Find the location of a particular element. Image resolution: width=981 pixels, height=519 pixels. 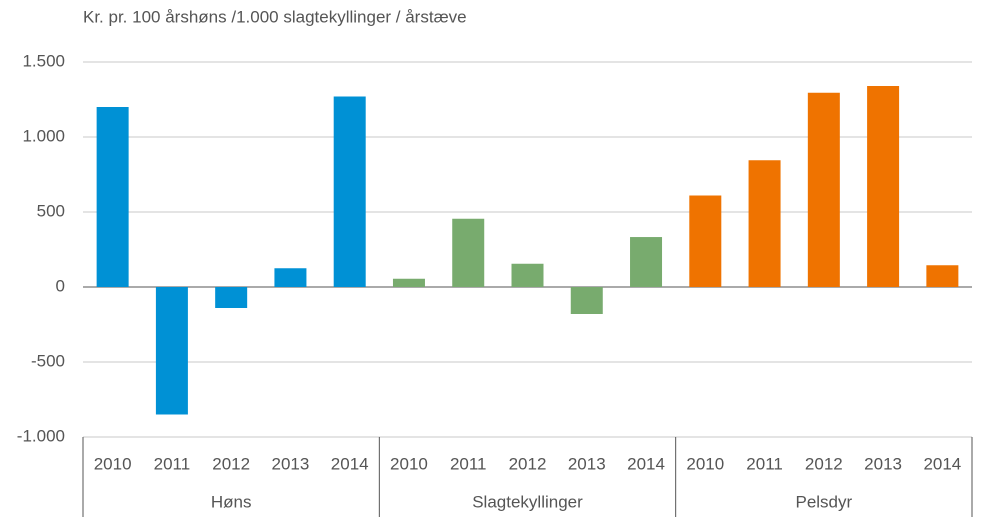

y-tick-label: -1.000 is located at coordinates (41, 435).